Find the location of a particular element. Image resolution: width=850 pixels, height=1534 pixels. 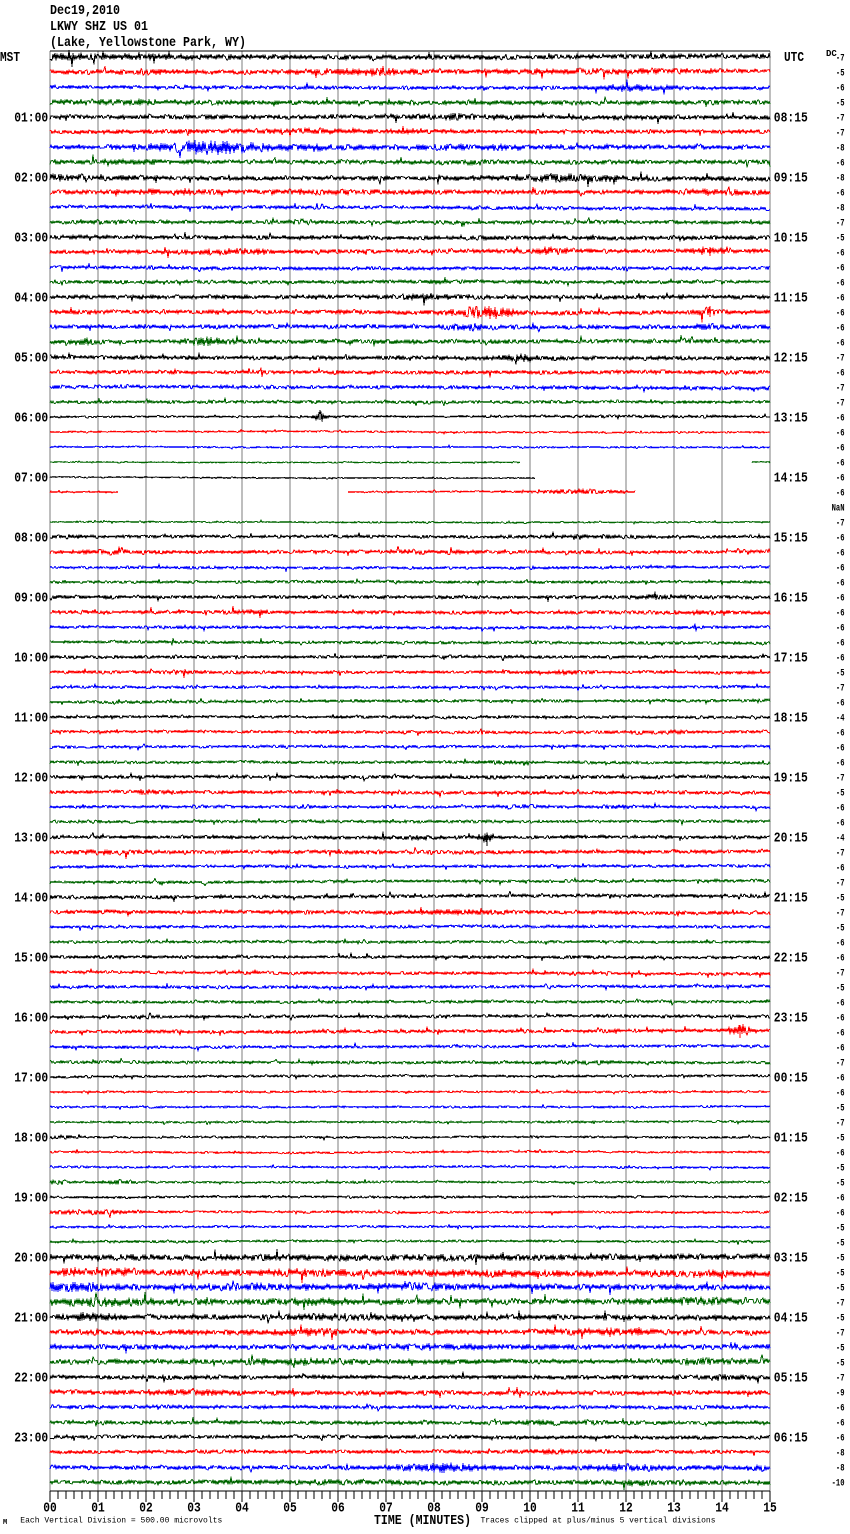

svg-text: MST is located at coordinates (10, 58).